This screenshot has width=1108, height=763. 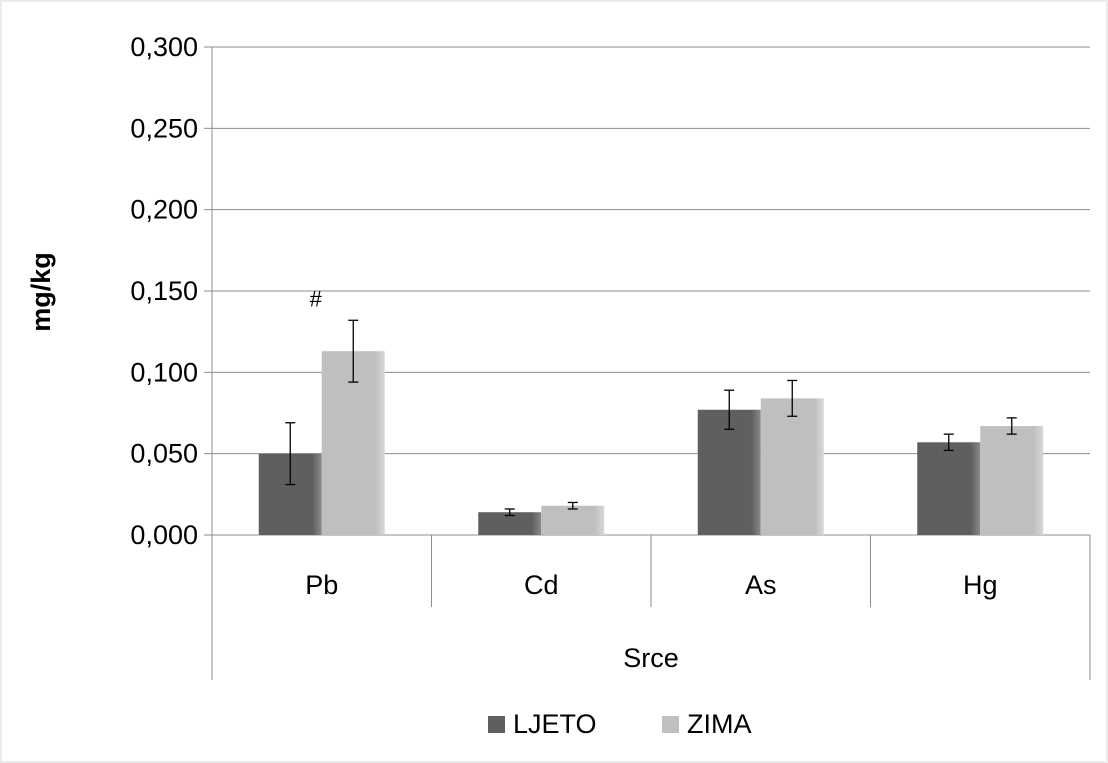 I want to click on x-axis-group-label: Srce, so click(x=651, y=658).